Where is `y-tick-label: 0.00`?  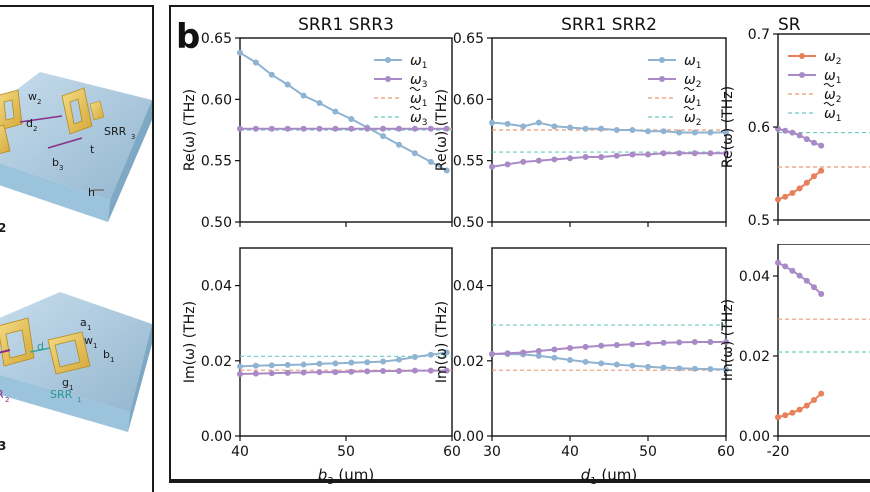
y-tick-label: 0.00 is located at coordinates (754, 437).